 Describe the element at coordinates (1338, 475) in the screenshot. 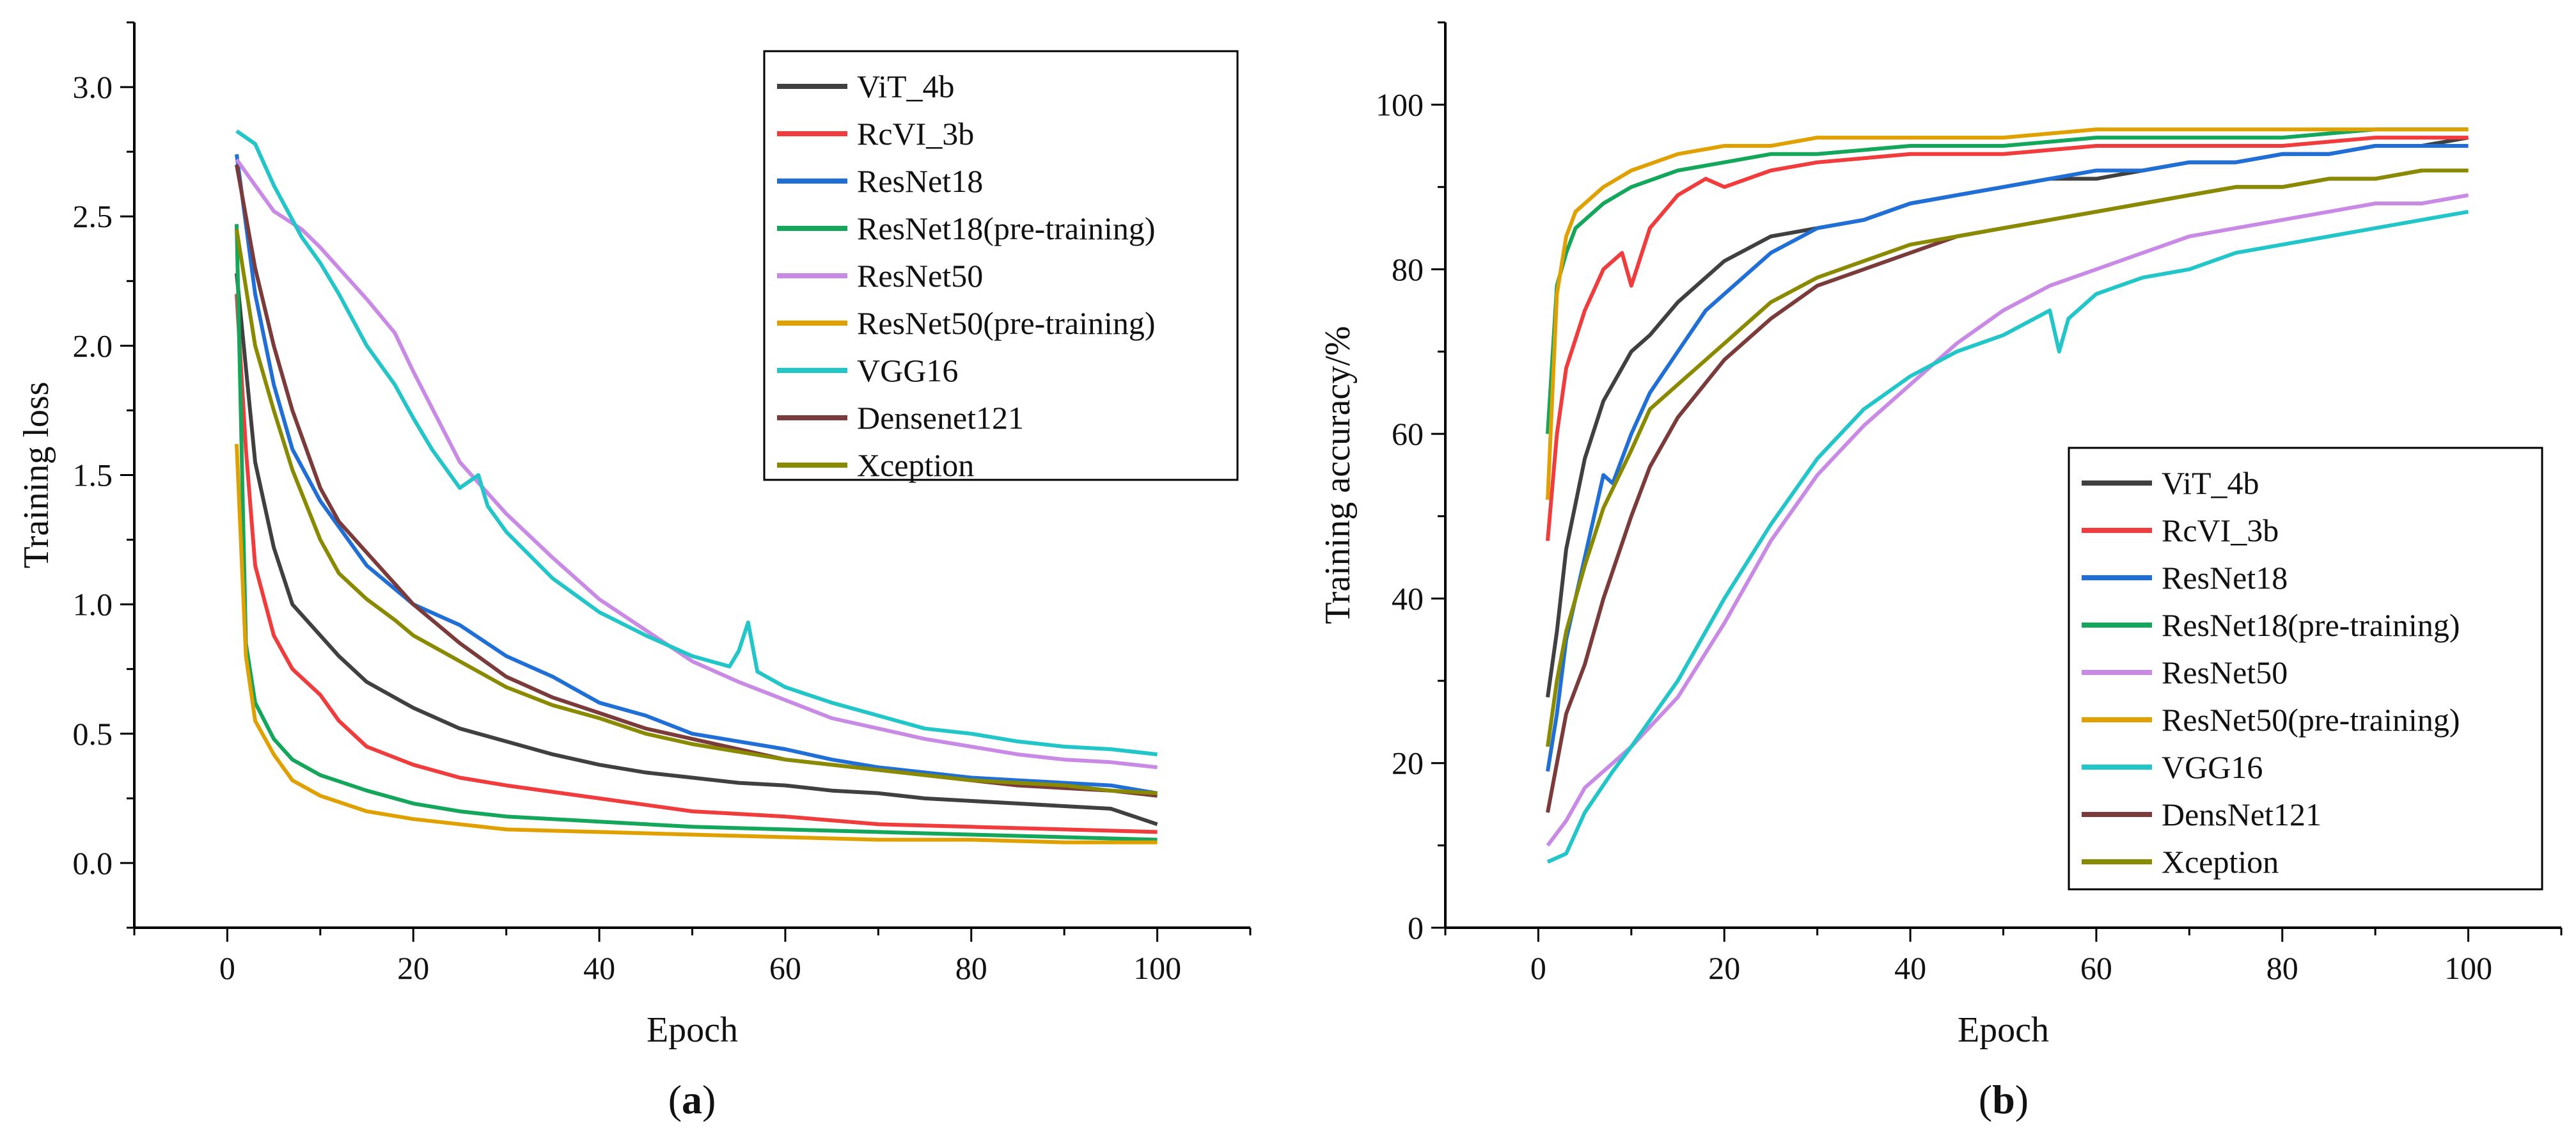

I see `y-axis-title: Training accuracy/%` at that location.